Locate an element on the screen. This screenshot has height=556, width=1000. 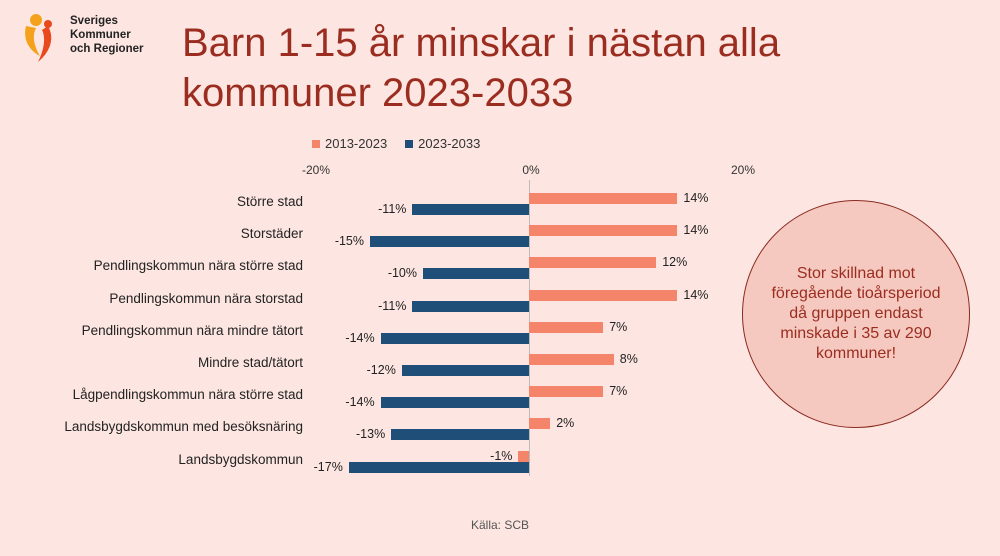
data-label: -15% is located at coordinates (349, 241).